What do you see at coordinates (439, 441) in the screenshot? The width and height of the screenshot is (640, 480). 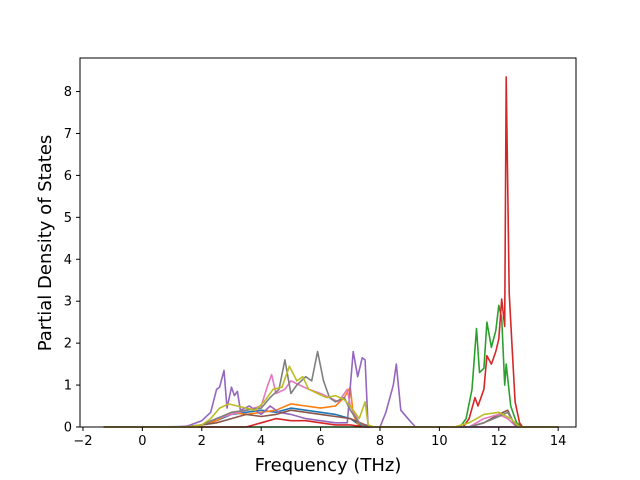 I see `x-tick-label: 10` at bounding box center [439, 441].